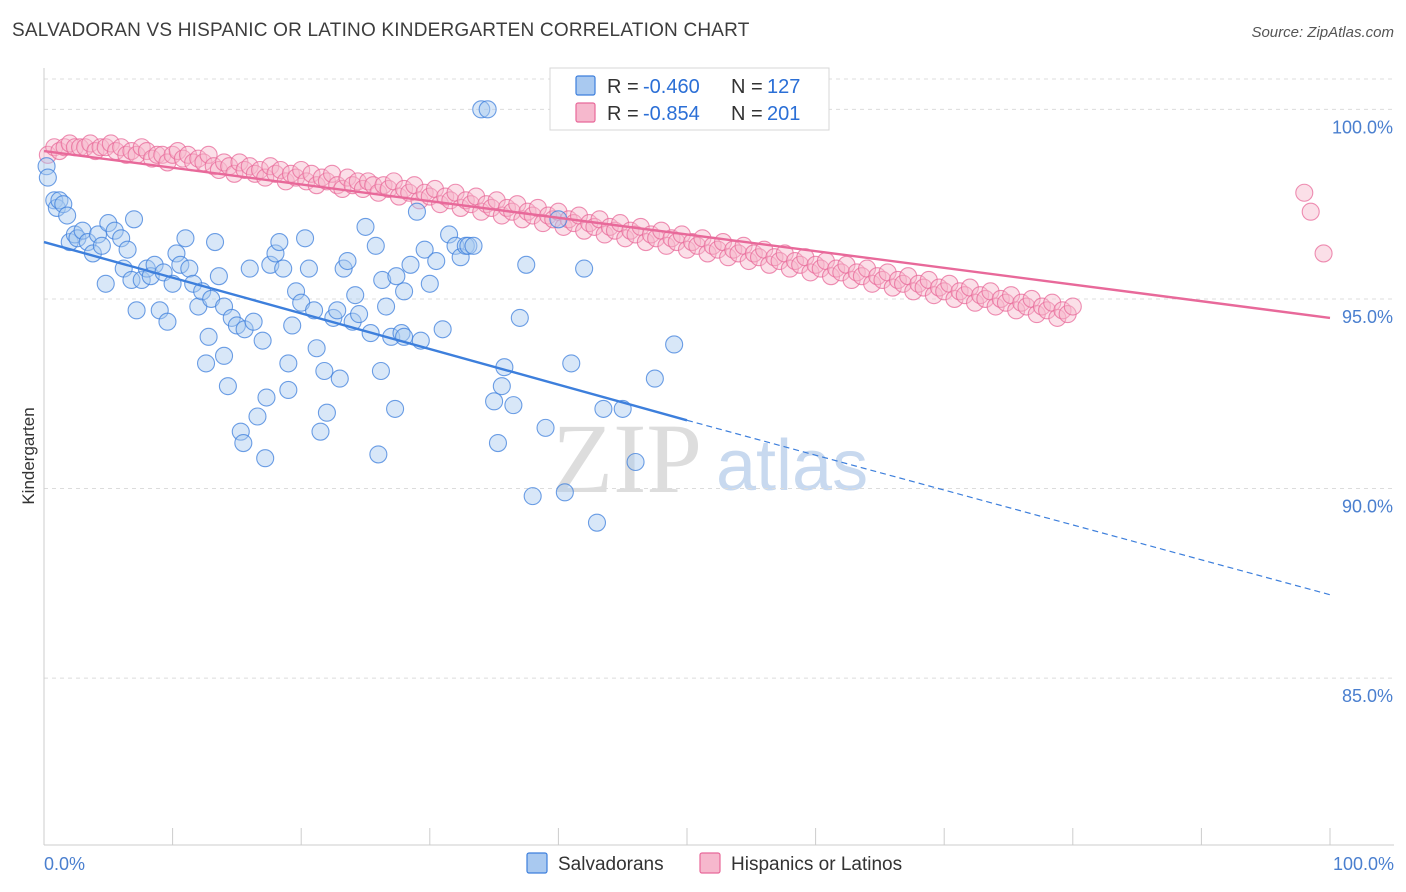 This screenshot has height=892, width=1406. Describe the element at coordinates (1367, 696) in the screenshot. I see `y-tick-label: 85.0%` at that location.